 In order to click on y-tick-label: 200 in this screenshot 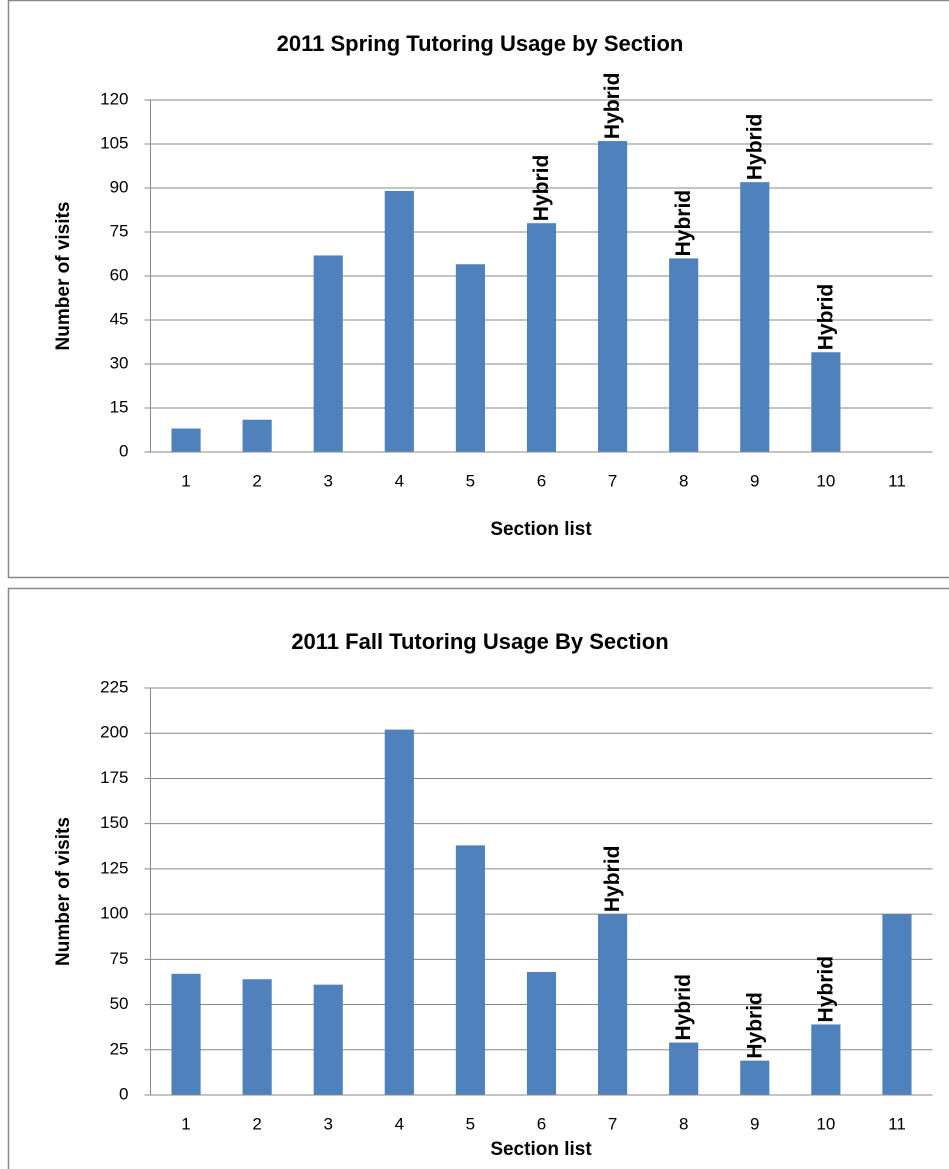, I will do `click(114, 732)`.